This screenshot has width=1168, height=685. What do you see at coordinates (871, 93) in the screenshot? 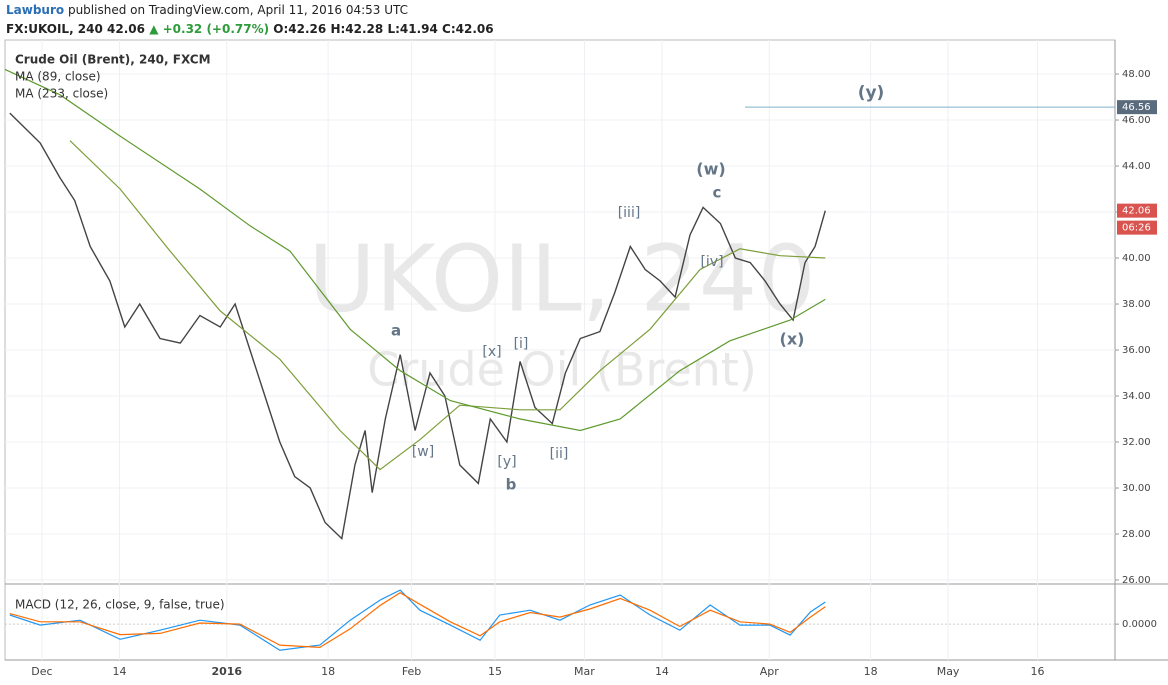
I see `wave-label: (y)` at bounding box center [871, 93].